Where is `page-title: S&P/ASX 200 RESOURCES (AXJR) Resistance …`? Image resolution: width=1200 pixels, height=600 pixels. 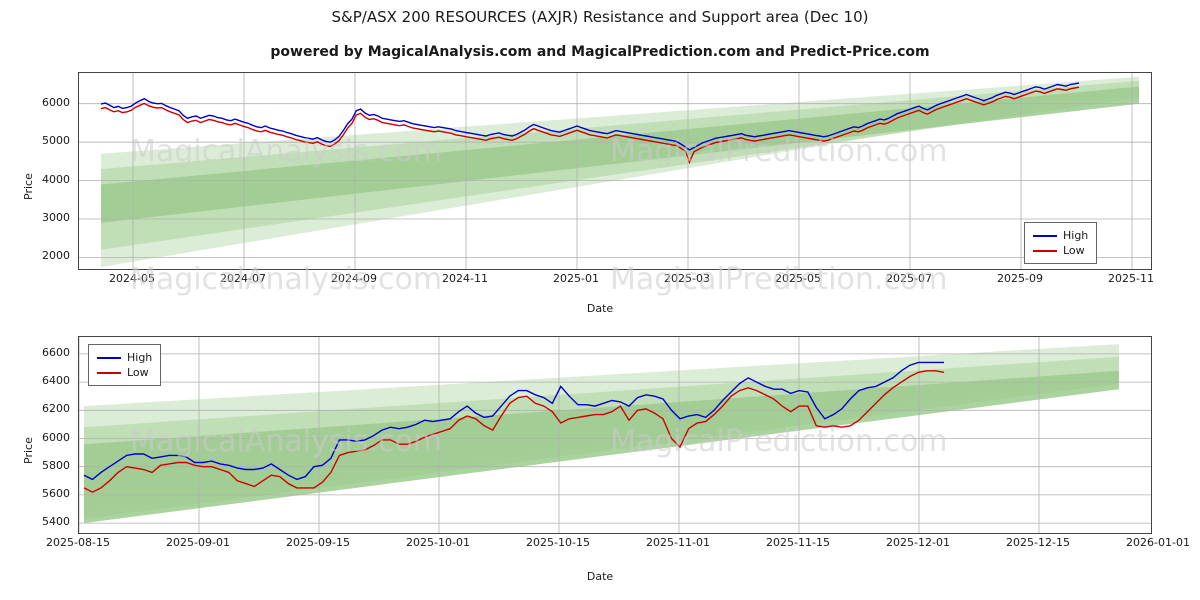
page-title: S&P/ASX 200 RESOURCES (AXJR) Resistance … is located at coordinates (600, 17).